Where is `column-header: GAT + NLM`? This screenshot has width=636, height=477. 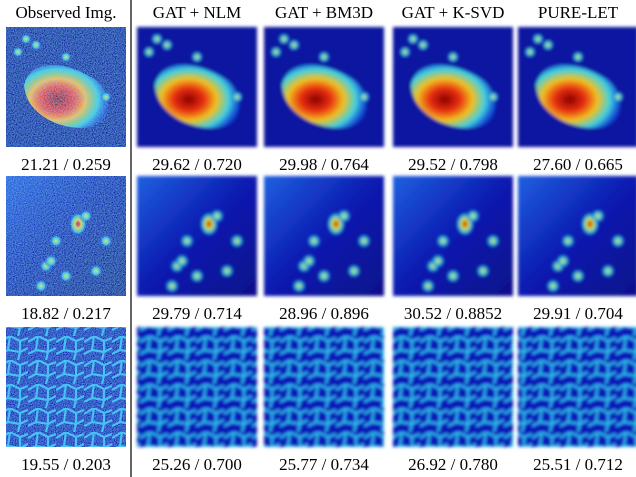
column-header: GAT + NLM is located at coordinates (197, 12).